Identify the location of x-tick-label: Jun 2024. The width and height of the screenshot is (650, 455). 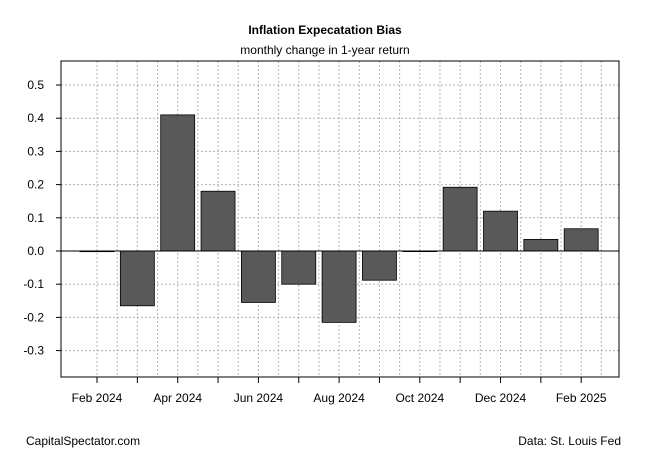
(259, 398).